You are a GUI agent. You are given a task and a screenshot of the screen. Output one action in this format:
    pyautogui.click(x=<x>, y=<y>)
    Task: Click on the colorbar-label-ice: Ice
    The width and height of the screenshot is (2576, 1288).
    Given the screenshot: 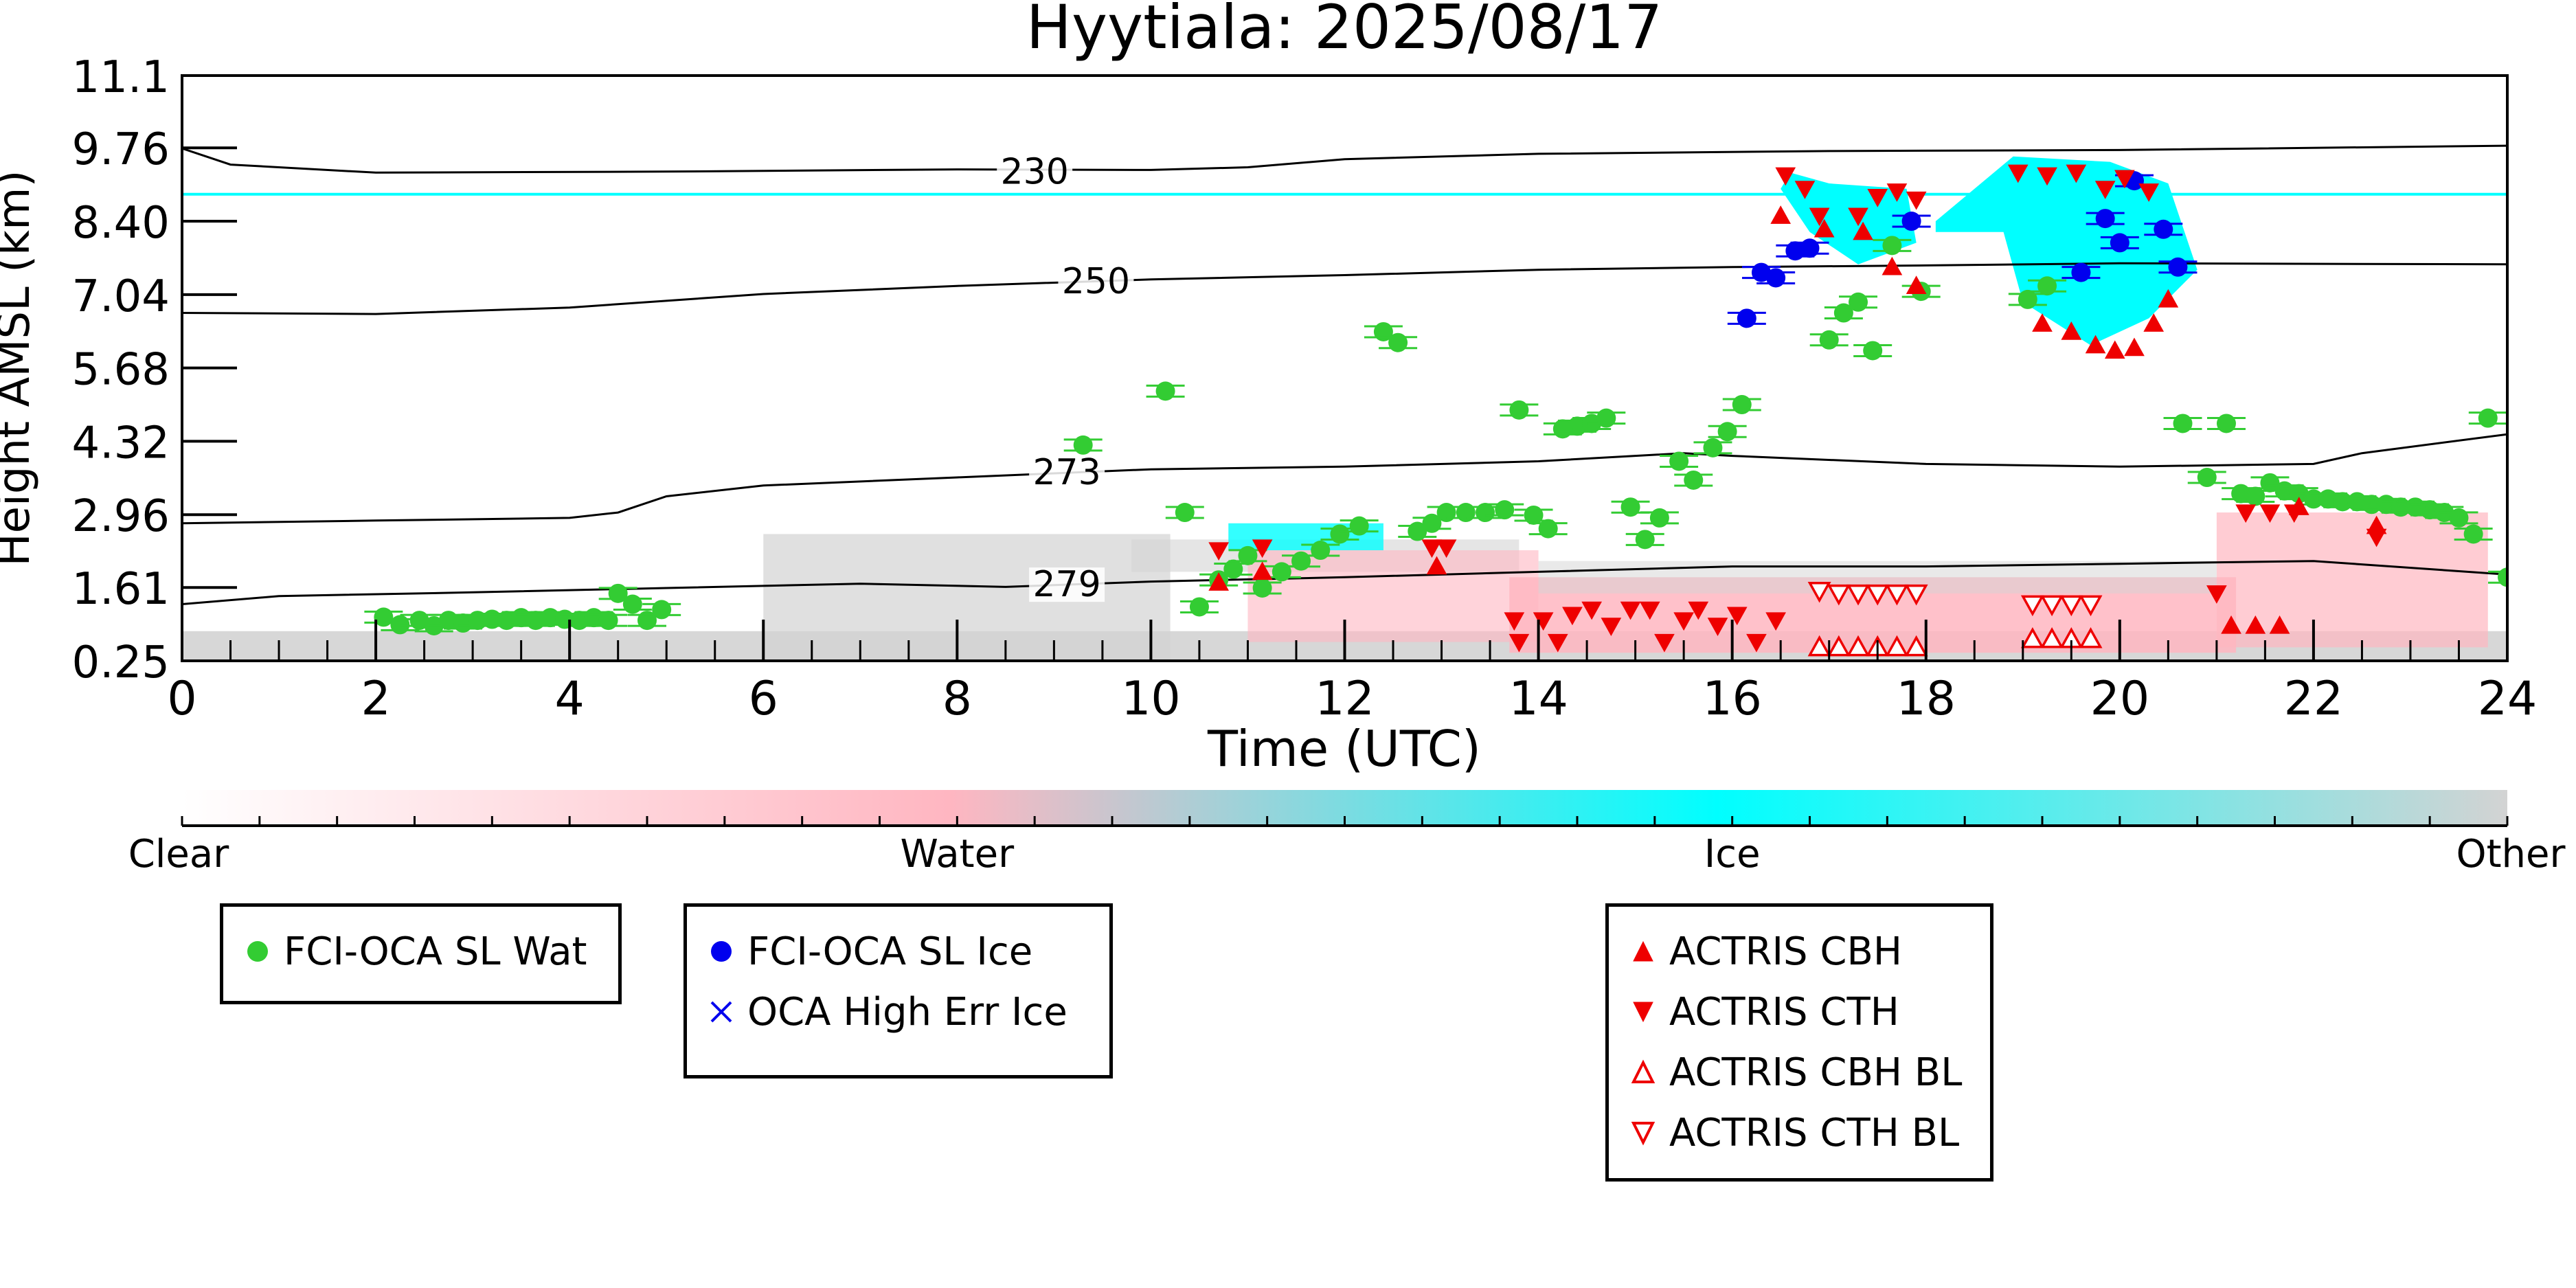 What is the action you would take?
    pyautogui.click(x=1732, y=854)
    